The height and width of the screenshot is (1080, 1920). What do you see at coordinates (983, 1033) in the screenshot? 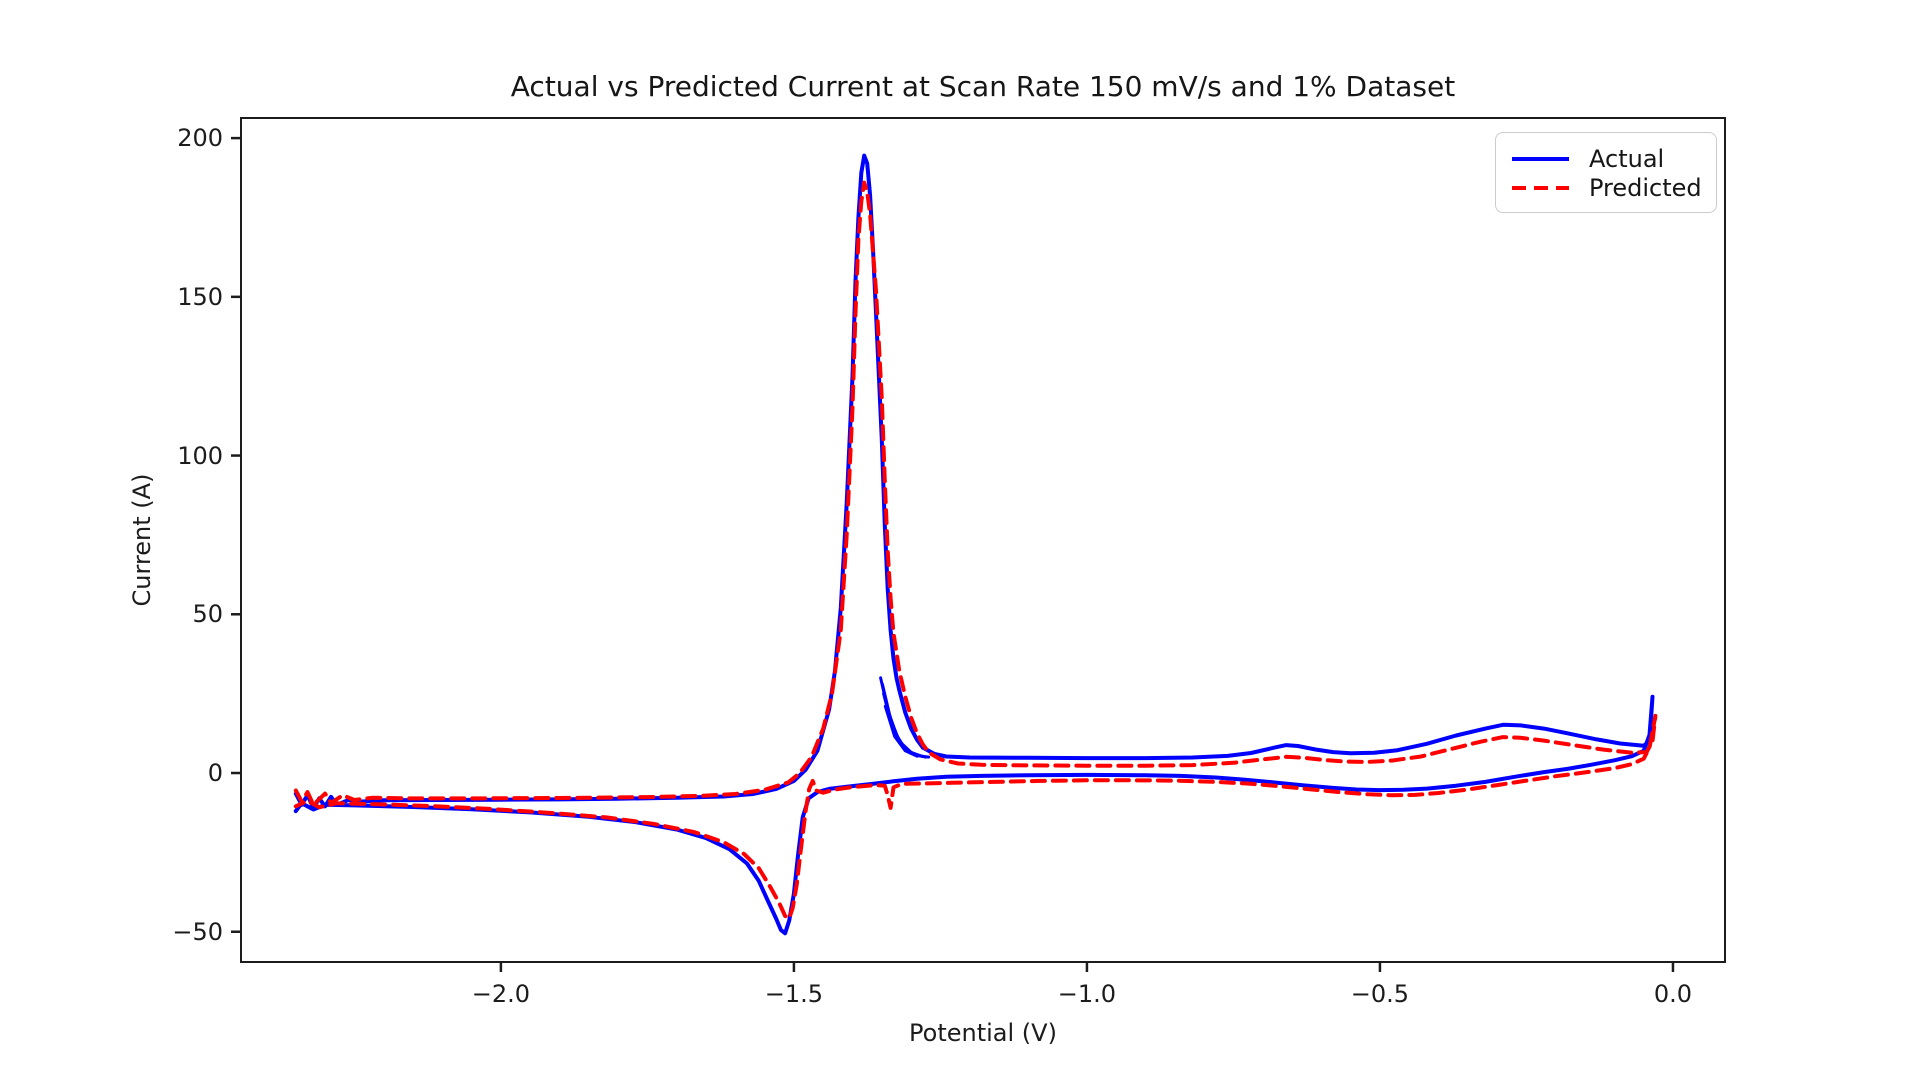
I see `x-axis-label: Potential (V)` at bounding box center [983, 1033].